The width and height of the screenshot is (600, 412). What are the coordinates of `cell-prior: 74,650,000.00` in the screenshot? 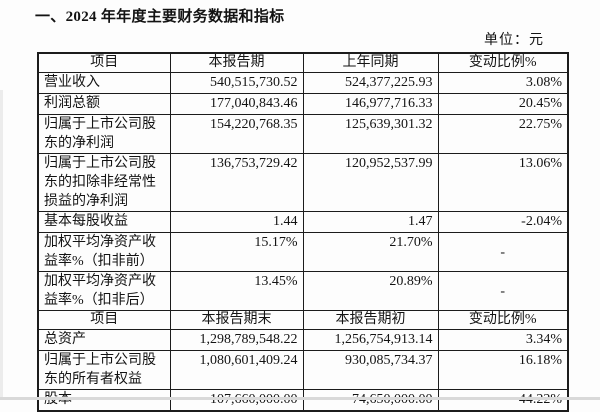 It's located at (370, 400).